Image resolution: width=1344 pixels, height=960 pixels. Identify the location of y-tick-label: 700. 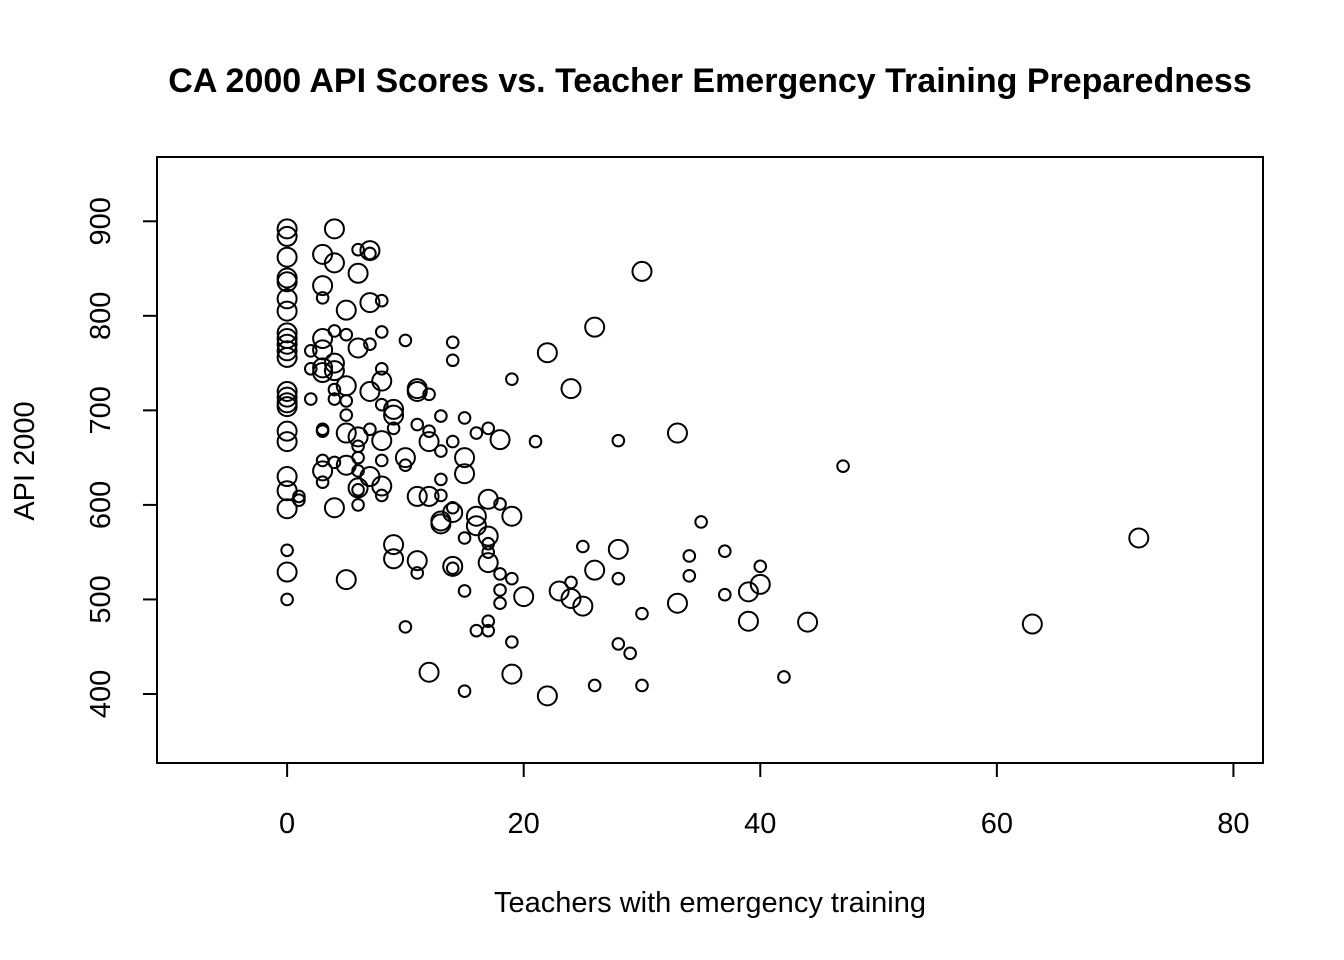
(101, 410).